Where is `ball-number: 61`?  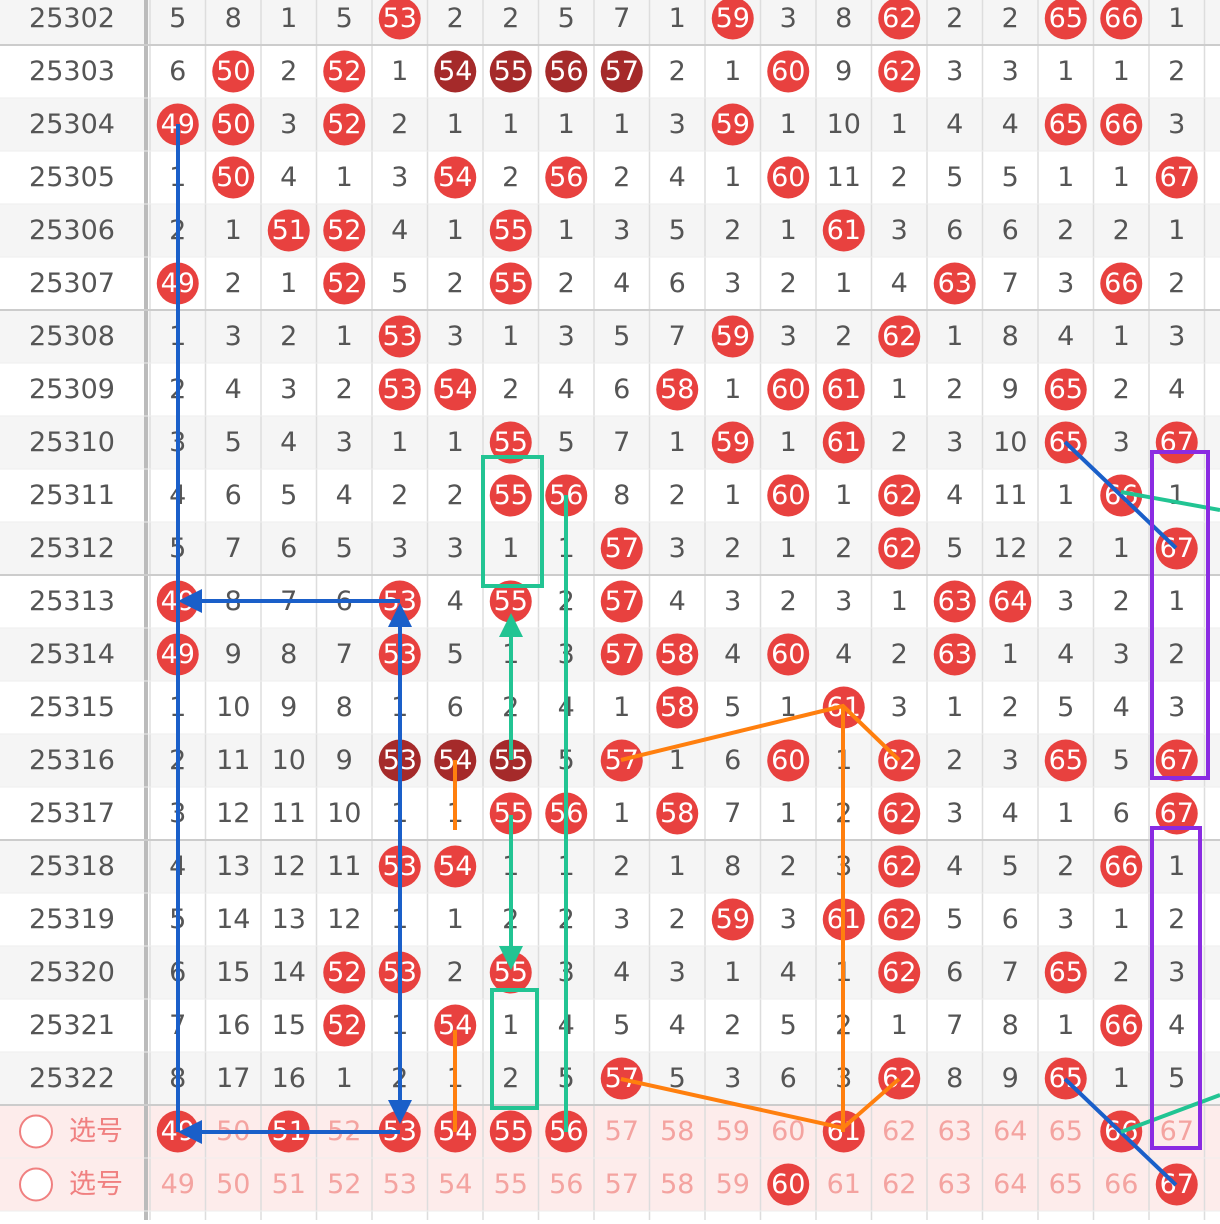
ball-number: 61 is located at coordinates (844, 442).